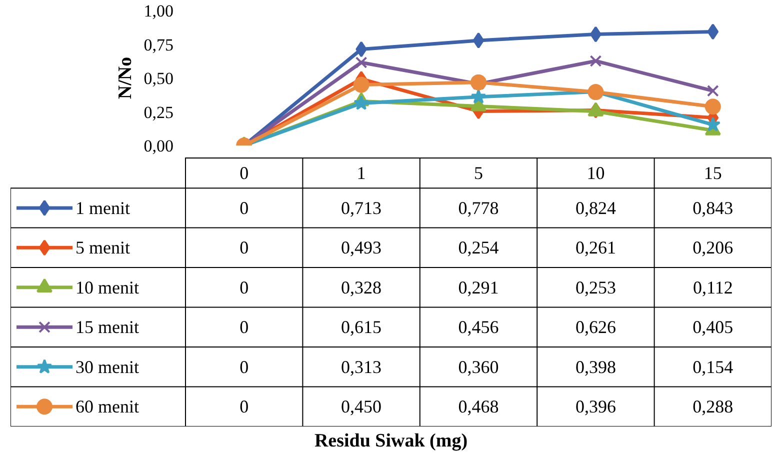 Image resolution: width=781 pixels, height=454 pixels. I want to click on data-label: 0,615, so click(361, 327).